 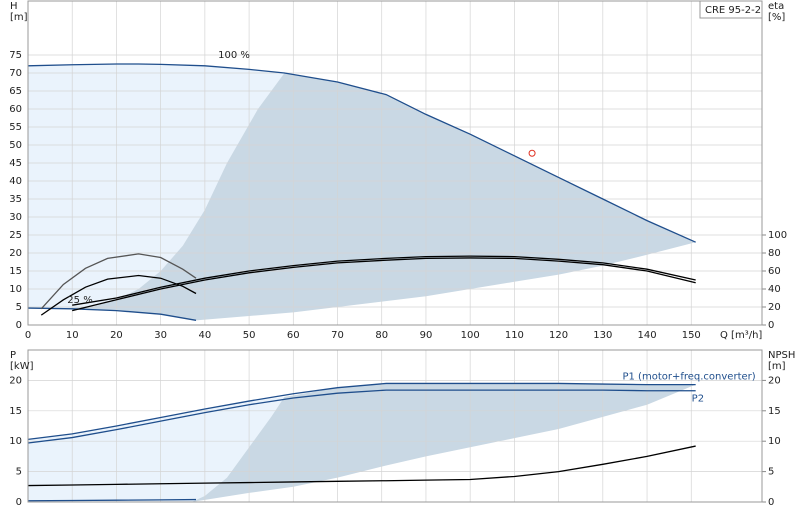 What do you see at coordinates (19, 17) in the screenshot?
I see `y-axis-unit: [m]` at bounding box center [19, 17].